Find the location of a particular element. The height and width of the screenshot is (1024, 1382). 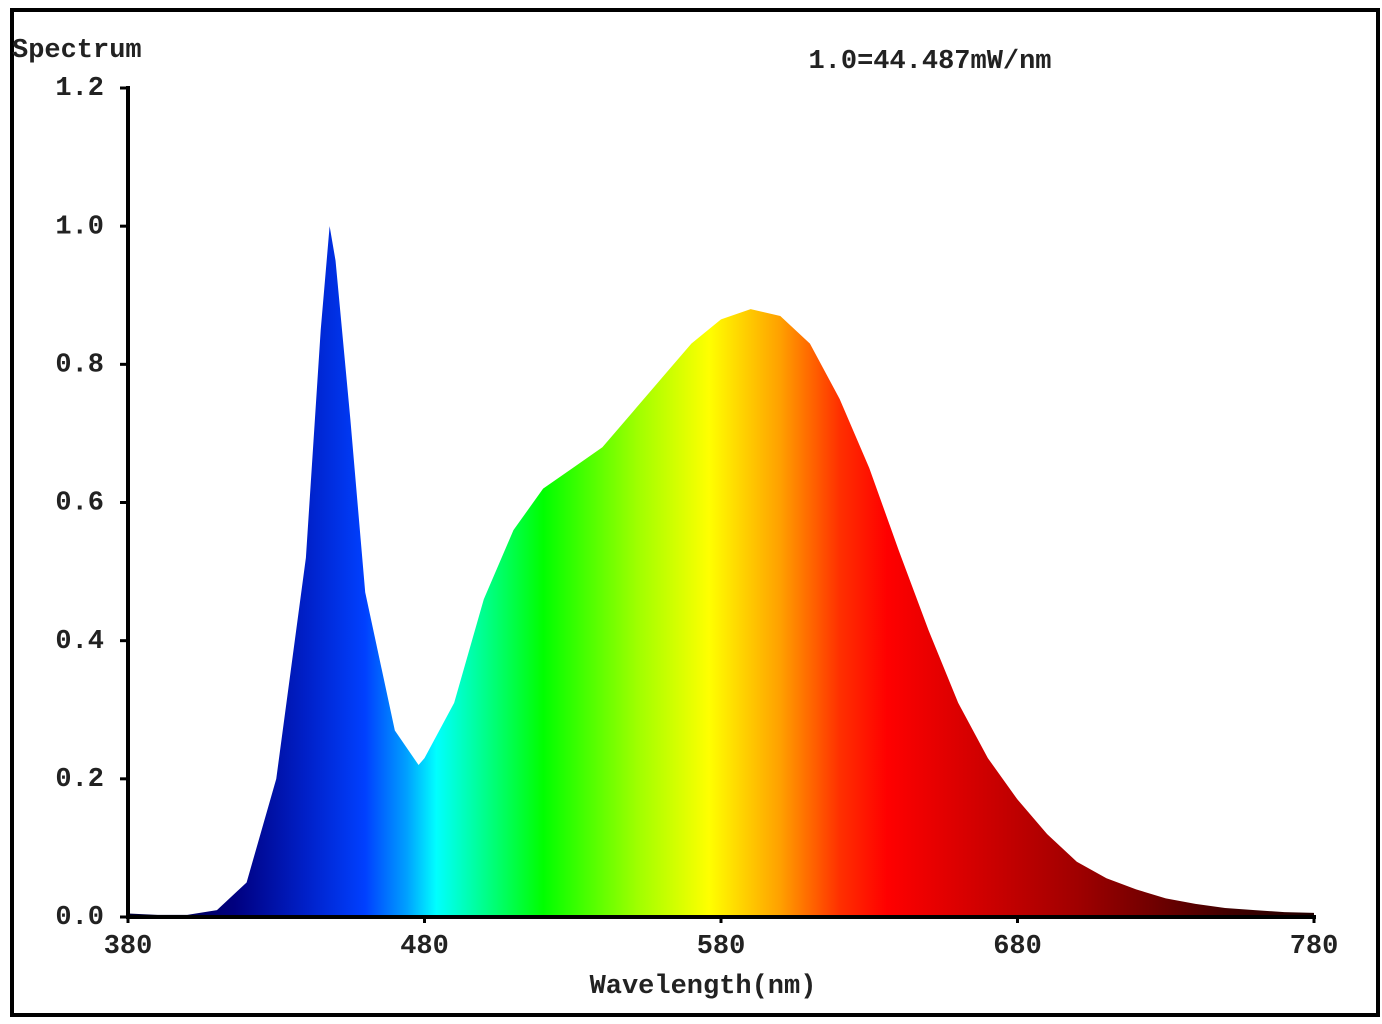

y-tick-label: 0.8 is located at coordinates (79, 365).